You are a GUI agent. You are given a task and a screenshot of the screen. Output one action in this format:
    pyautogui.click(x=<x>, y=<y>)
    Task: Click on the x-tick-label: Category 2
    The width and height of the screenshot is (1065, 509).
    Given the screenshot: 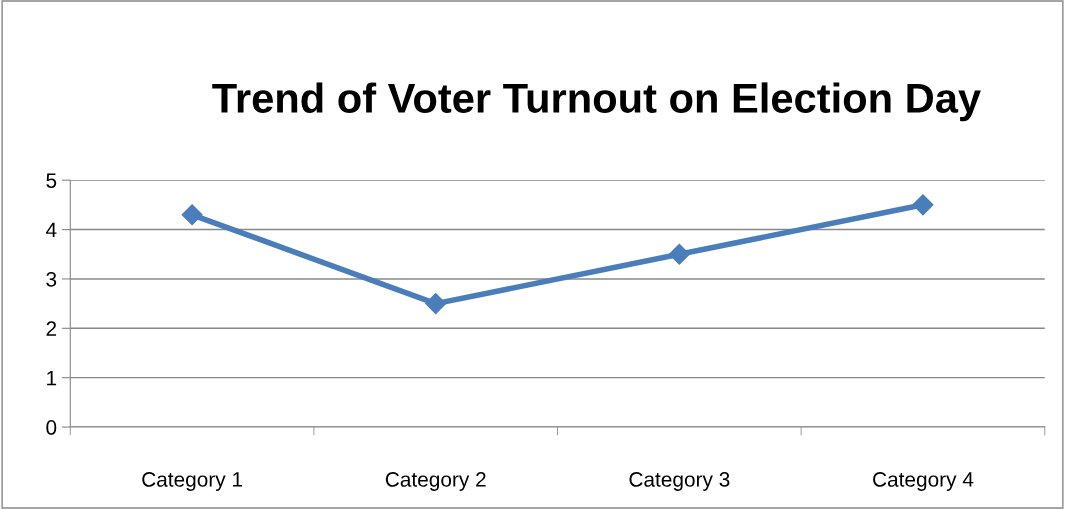 What is the action you would take?
    pyautogui.click(x=435, y=481)
    